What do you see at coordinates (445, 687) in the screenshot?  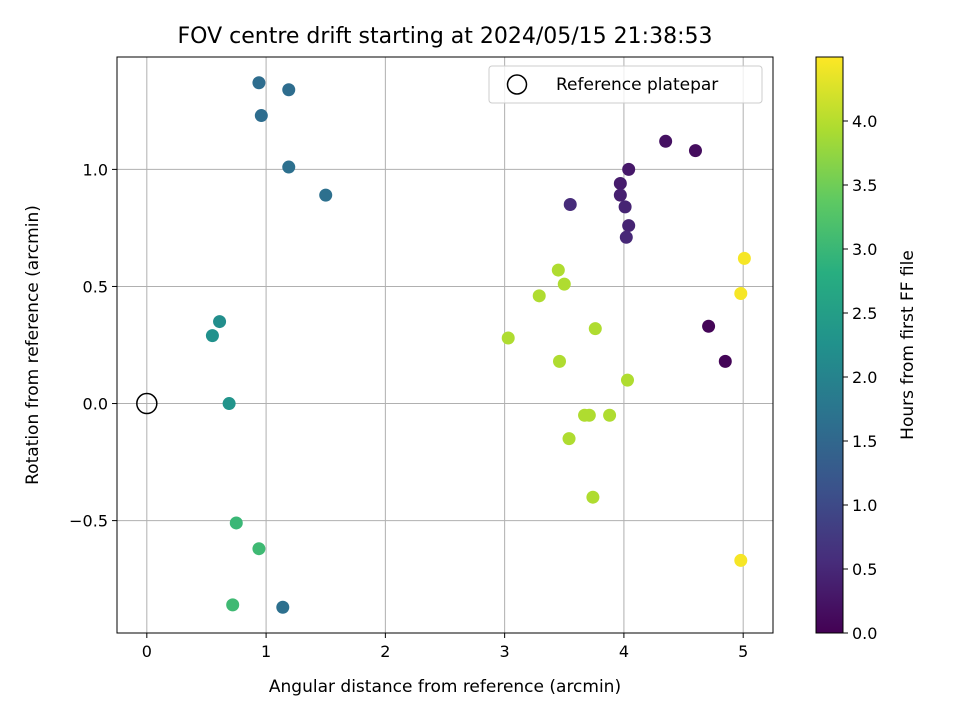 I see `x-axis-title: Angular distance from reference (arcmin)` at bounding box center [445, 687].